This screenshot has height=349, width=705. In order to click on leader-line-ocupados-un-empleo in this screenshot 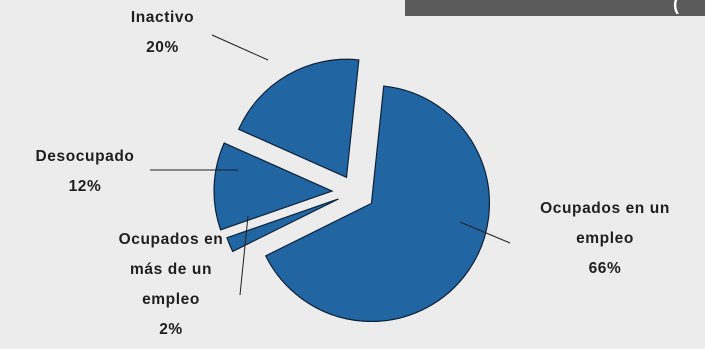, I will do `click(485, 232)`.